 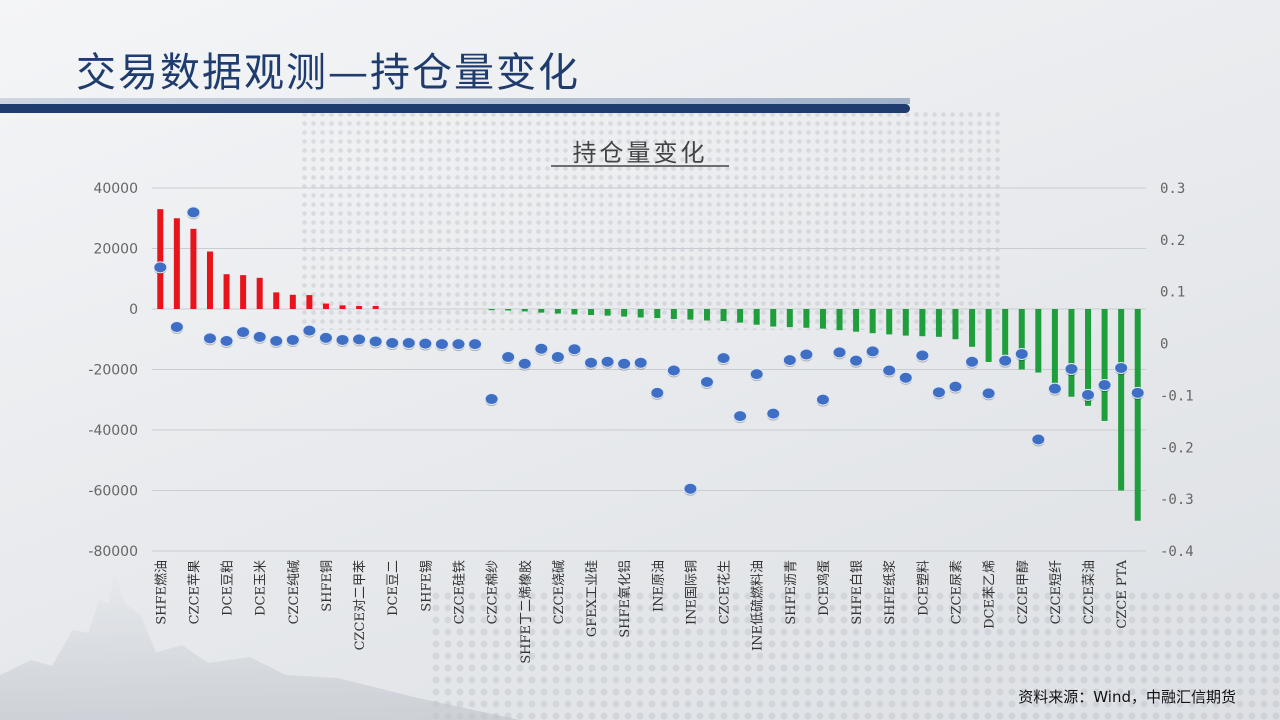 I want to click on x-tick-label: DCE豆粕, so click(x=228, y=588).